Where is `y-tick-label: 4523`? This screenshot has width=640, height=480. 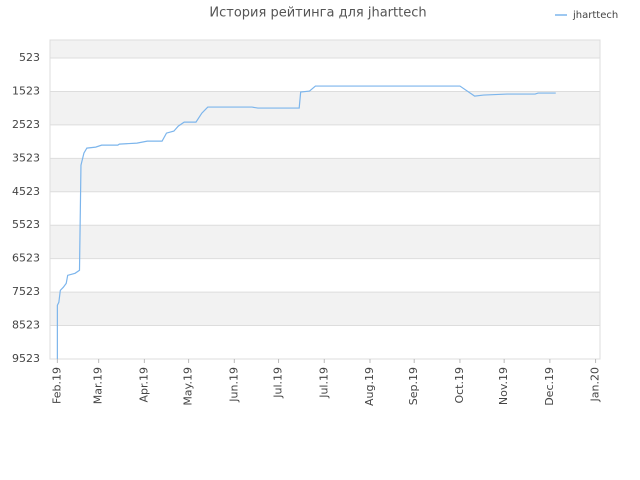
y-tick-label: 4523 is located at coordinates (26, 191).